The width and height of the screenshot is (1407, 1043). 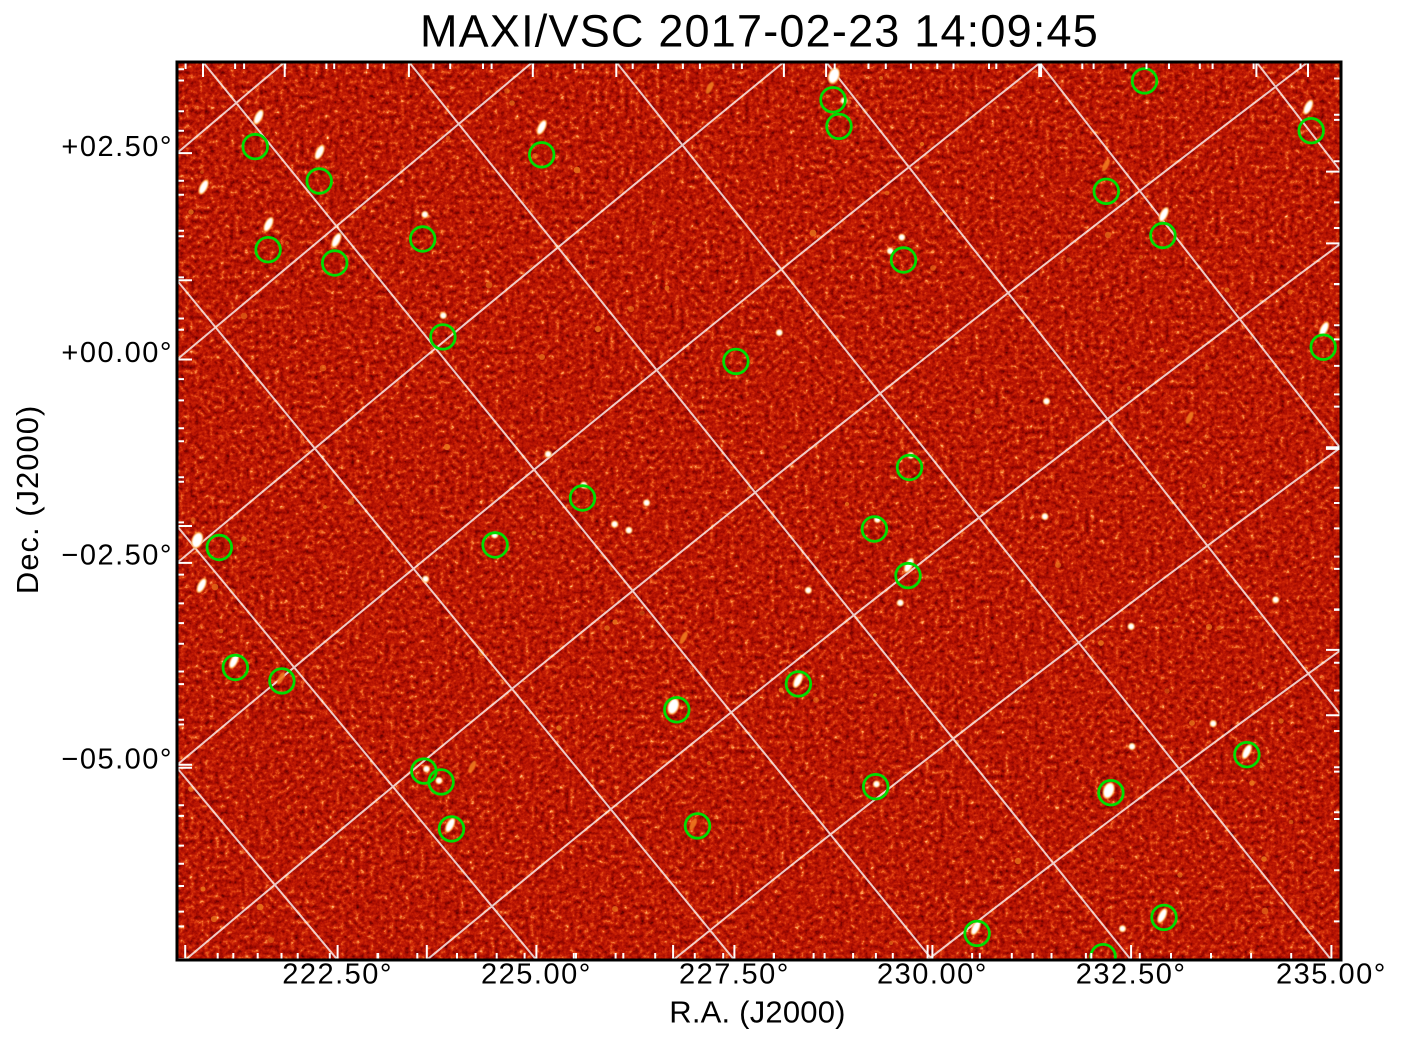 I want to click on svg-text: 227.50°, so click(x=734, y=975).